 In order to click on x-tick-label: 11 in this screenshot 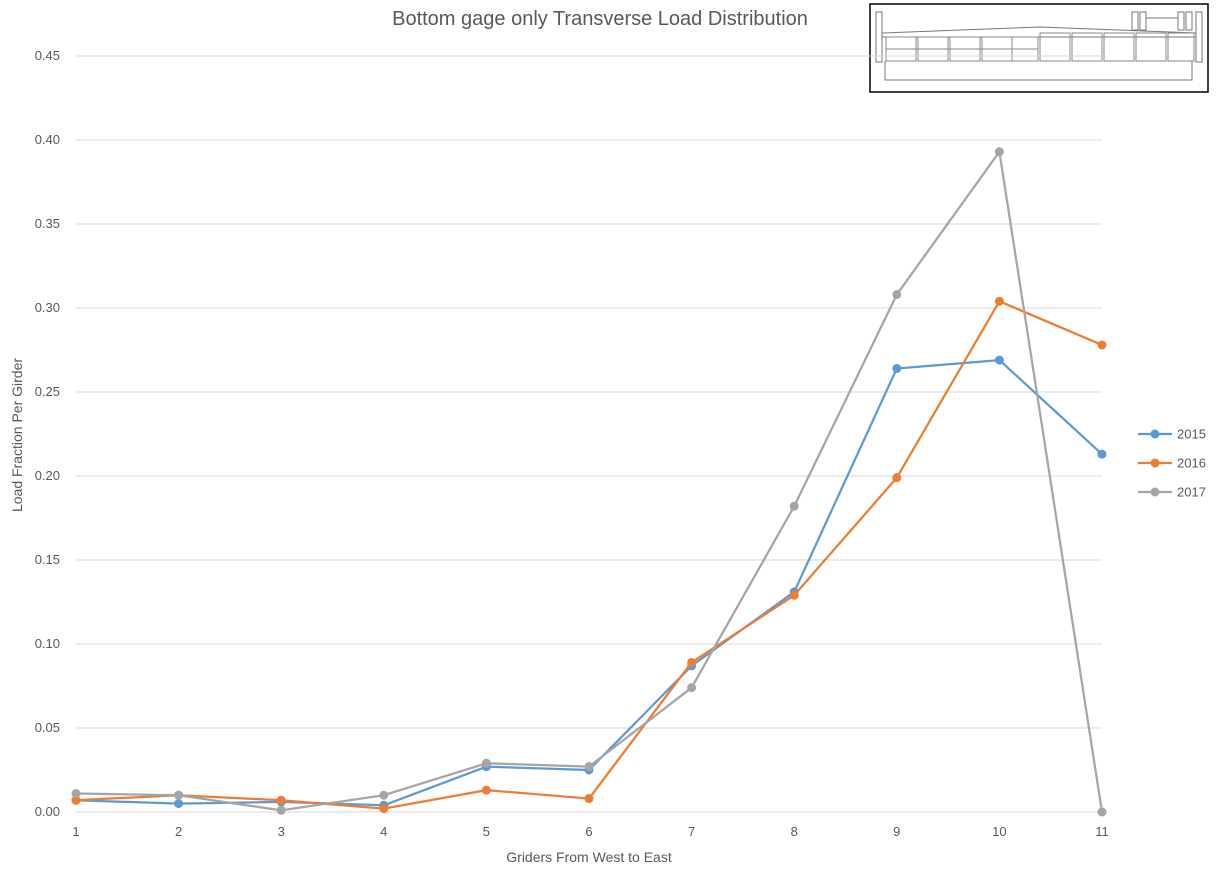, I will do `click(1102, 831)`.